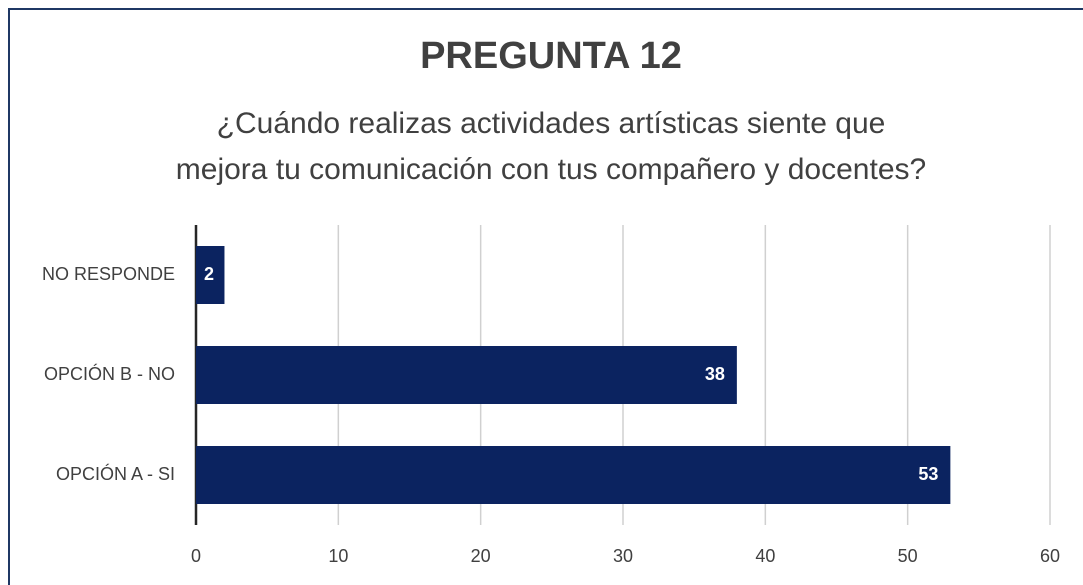 This screenshot has height=585, width=1083. I want to click on data-label: 38, so click(715, 374).